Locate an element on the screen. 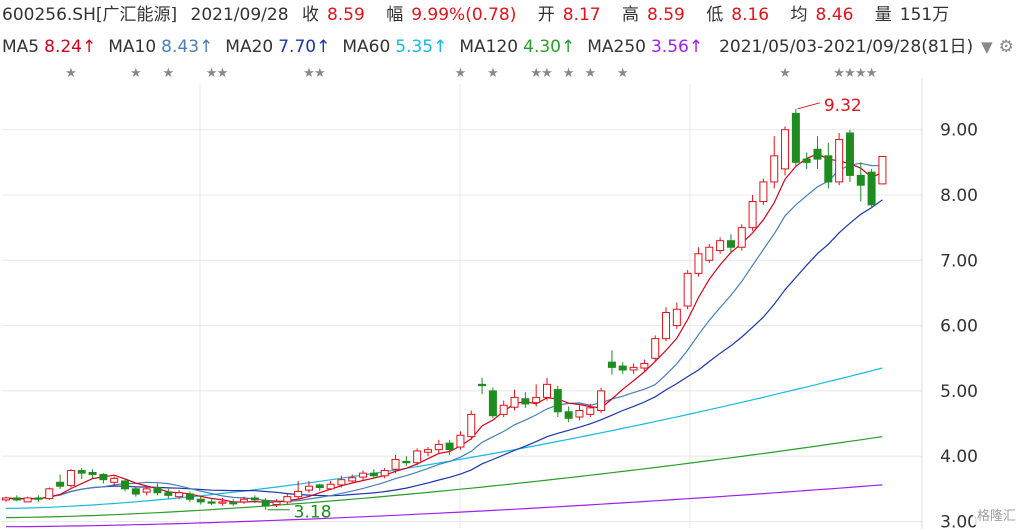 The width and height of the screenshot is (1026, 529). open-value: 8.17 is located at coordinates (581, 15).